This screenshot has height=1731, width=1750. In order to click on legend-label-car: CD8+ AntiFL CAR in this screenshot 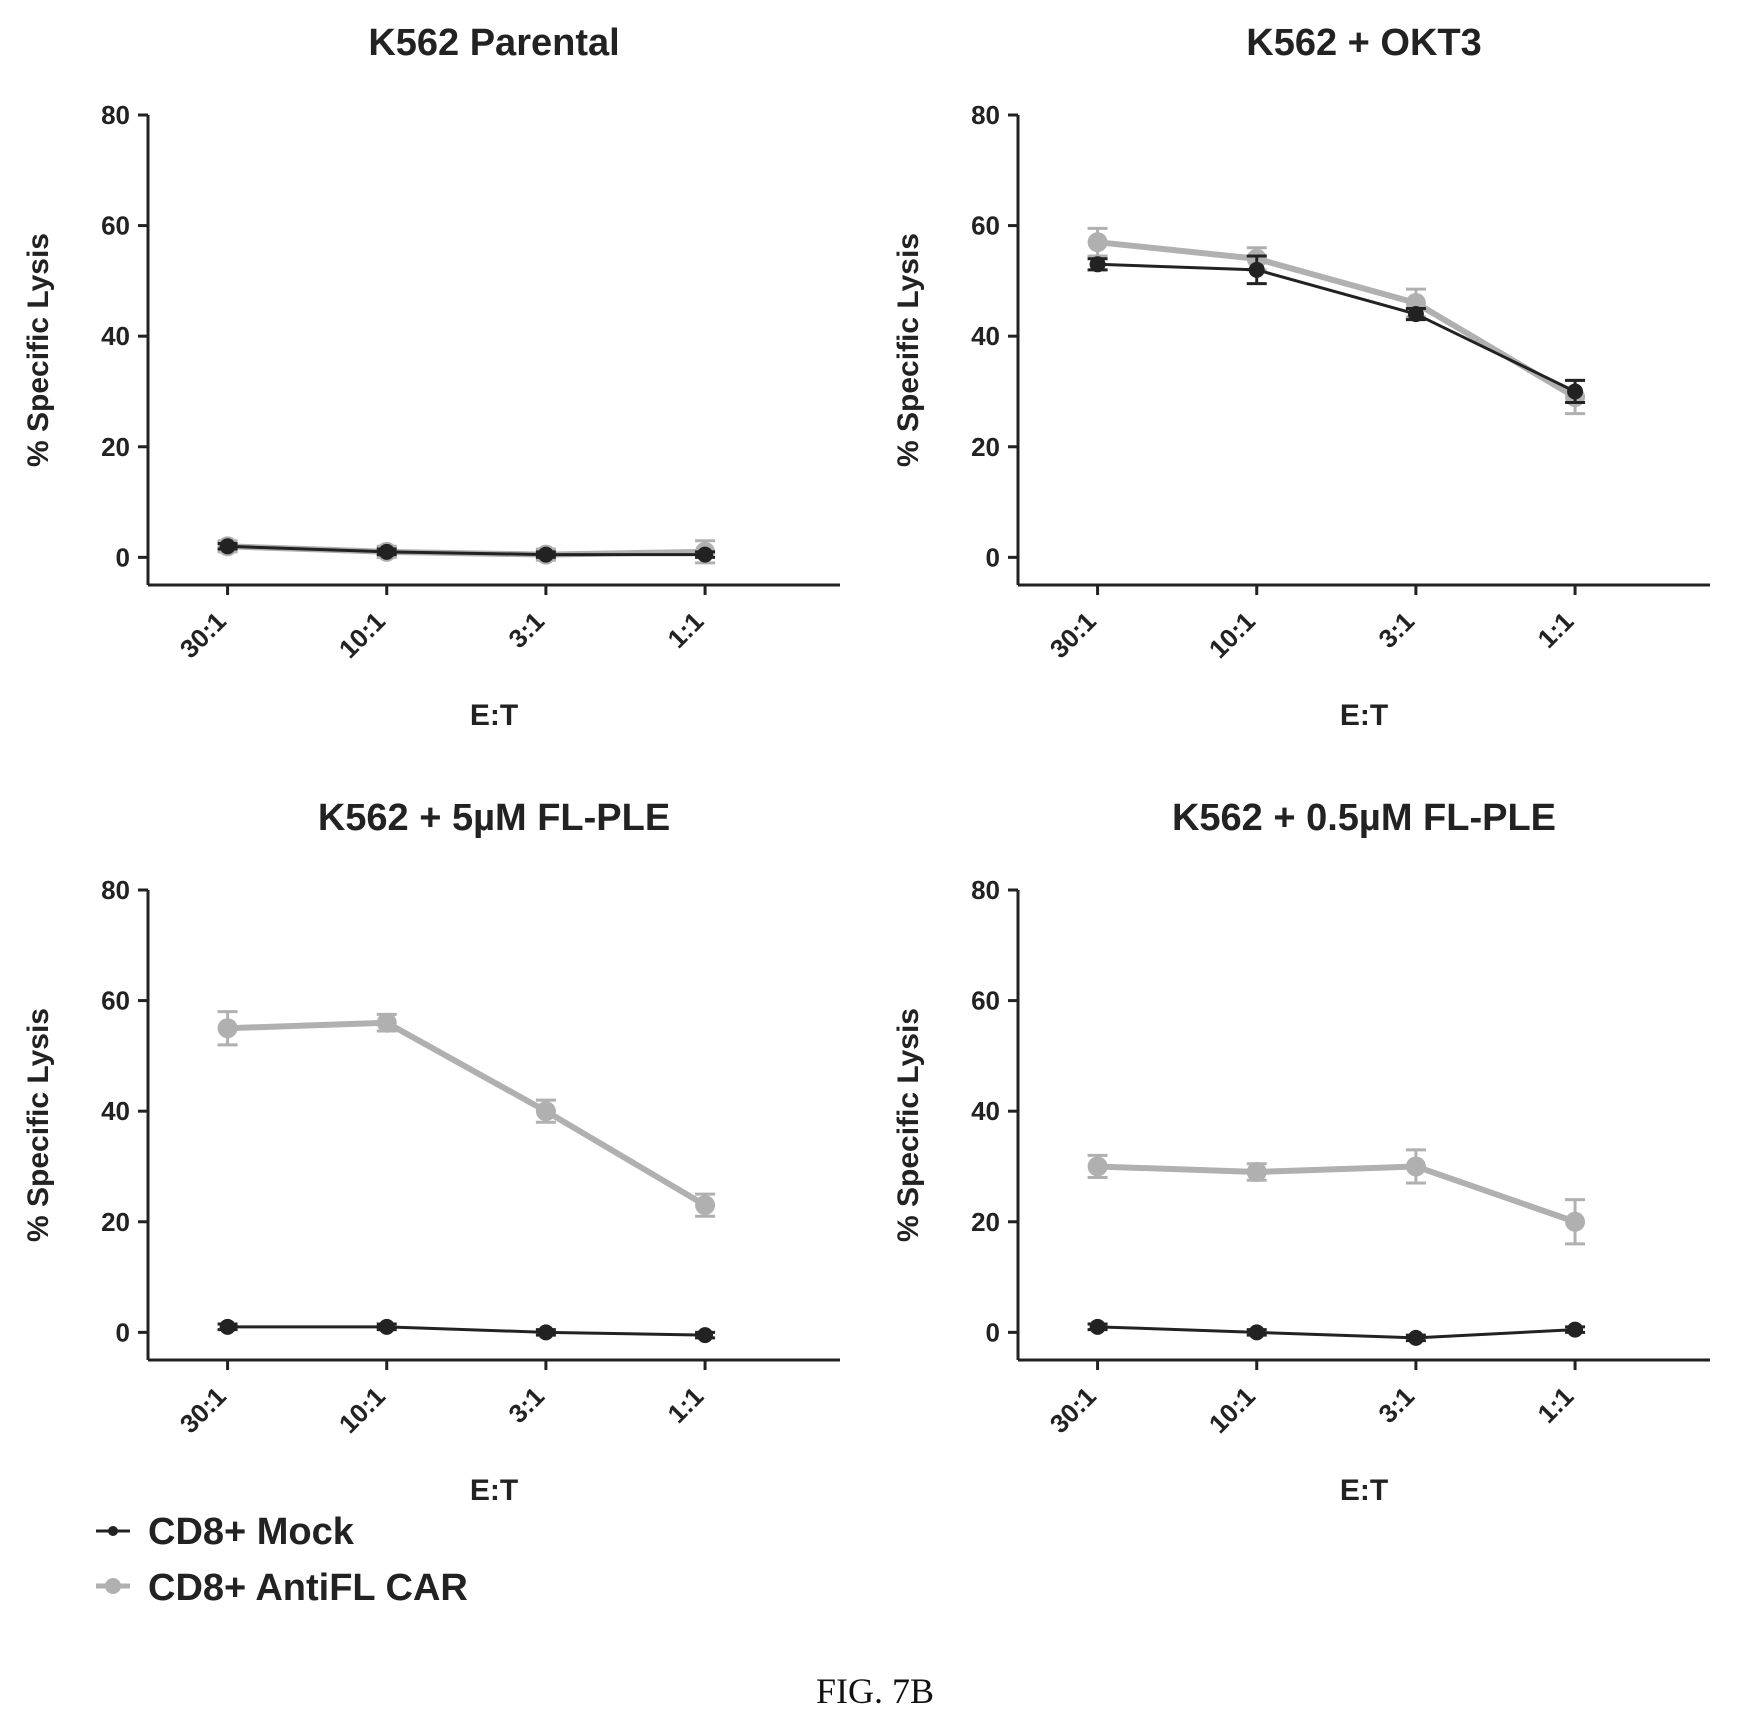, I will do `click(308, 1588)`.